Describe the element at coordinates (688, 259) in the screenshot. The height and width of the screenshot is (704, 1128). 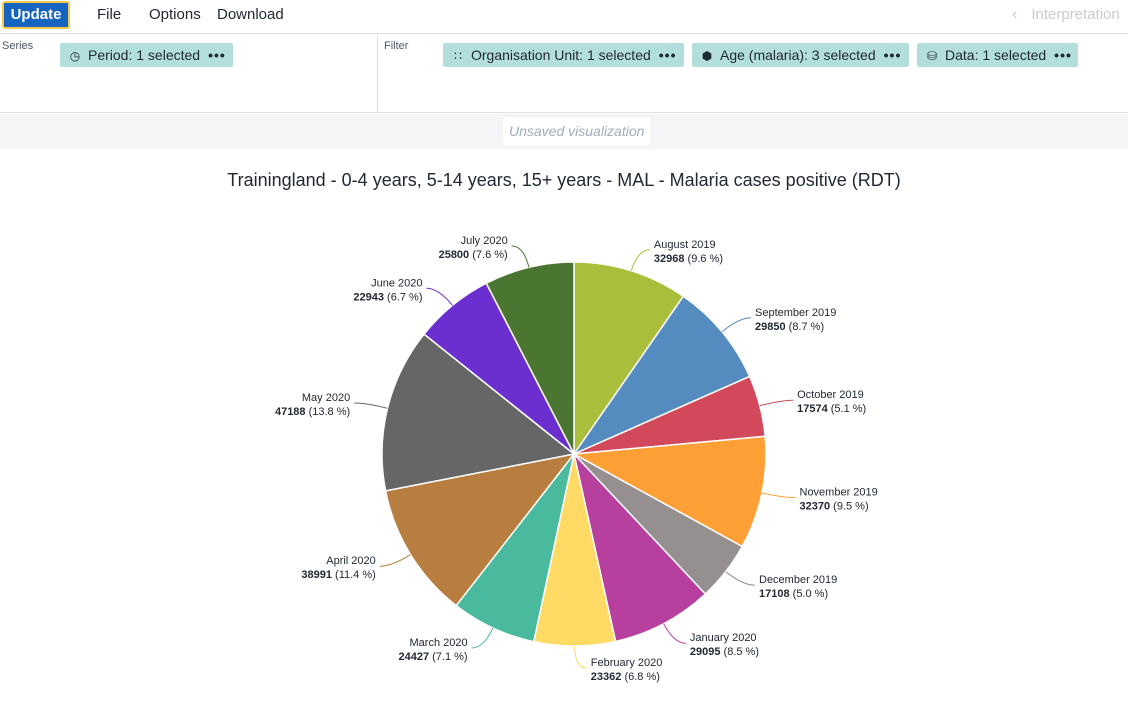
I see `slice-label-value: 32968 (9.6 %)` at that location.